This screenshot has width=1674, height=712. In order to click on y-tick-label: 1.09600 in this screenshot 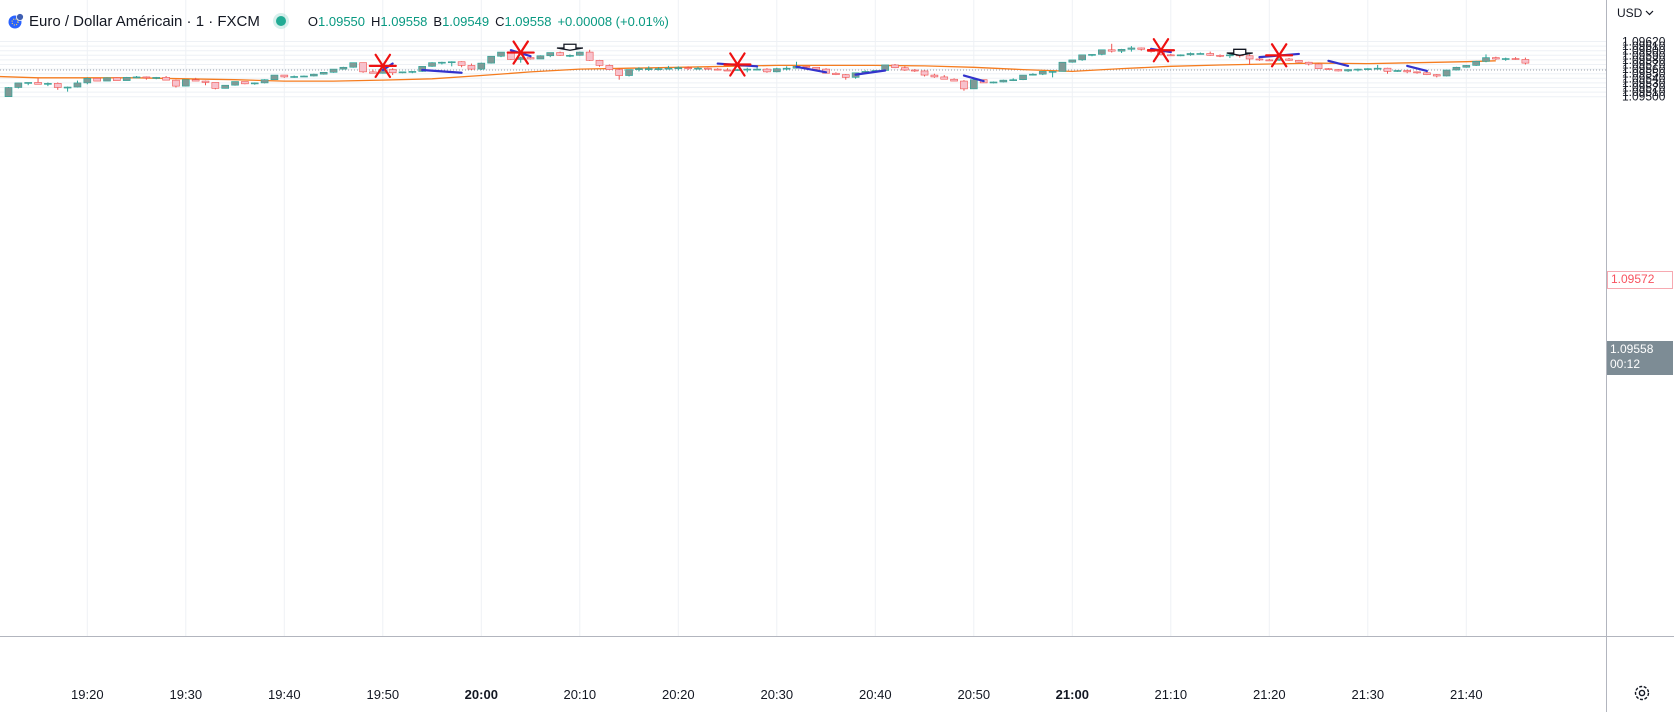, I will do `click(1644, 51)`.